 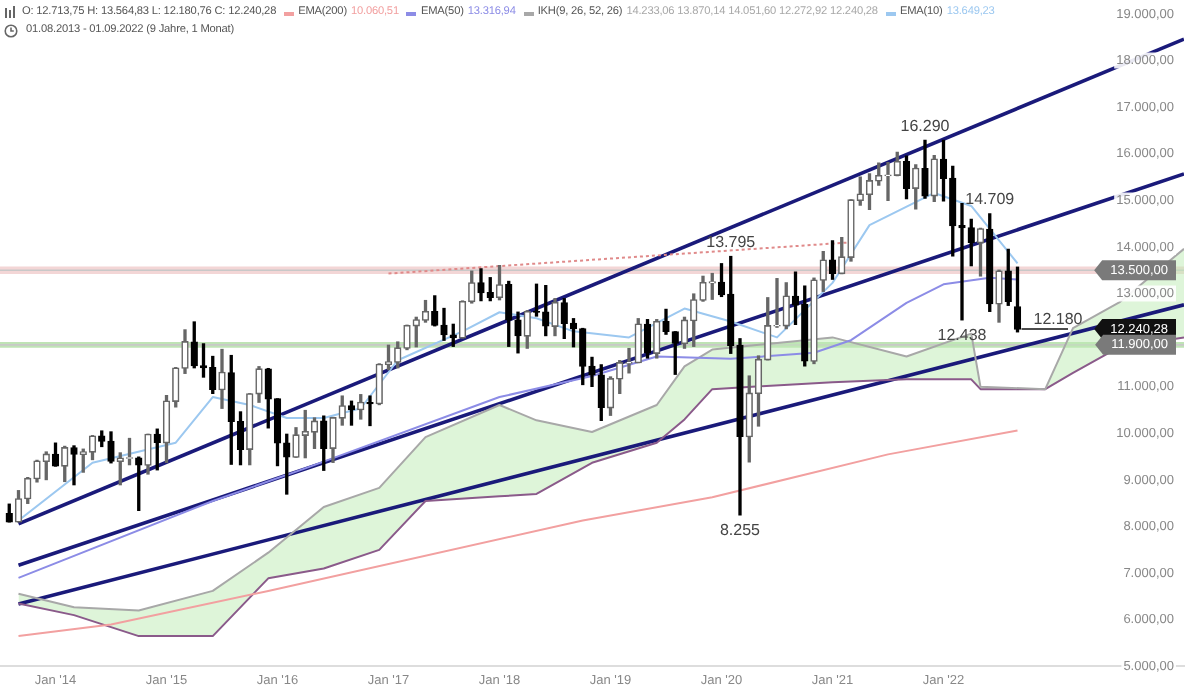 What do you see at coordinates (925, 125) in the screenshot?
I see `annotation: 16.290` at bounding box center [925, 125].